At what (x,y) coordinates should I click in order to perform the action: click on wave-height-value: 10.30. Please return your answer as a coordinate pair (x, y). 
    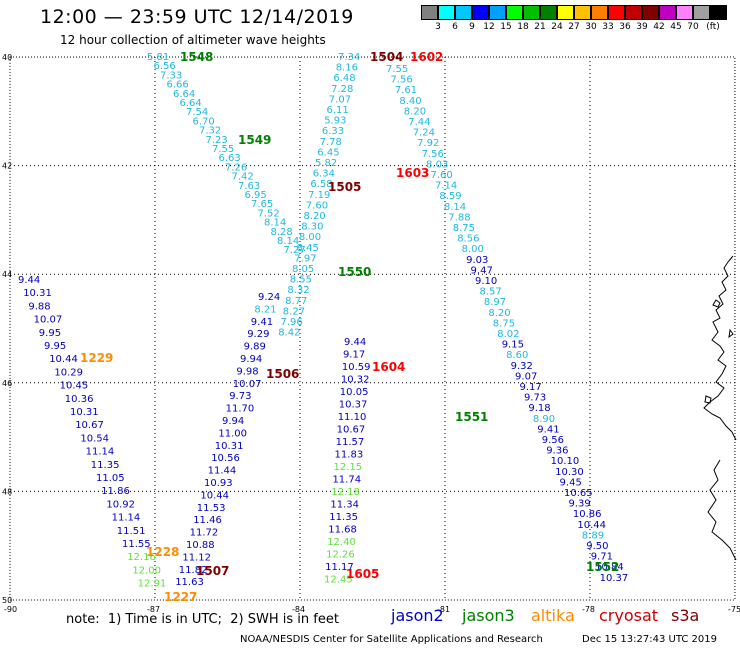
    Looking at the image, I should click on (569, 472).